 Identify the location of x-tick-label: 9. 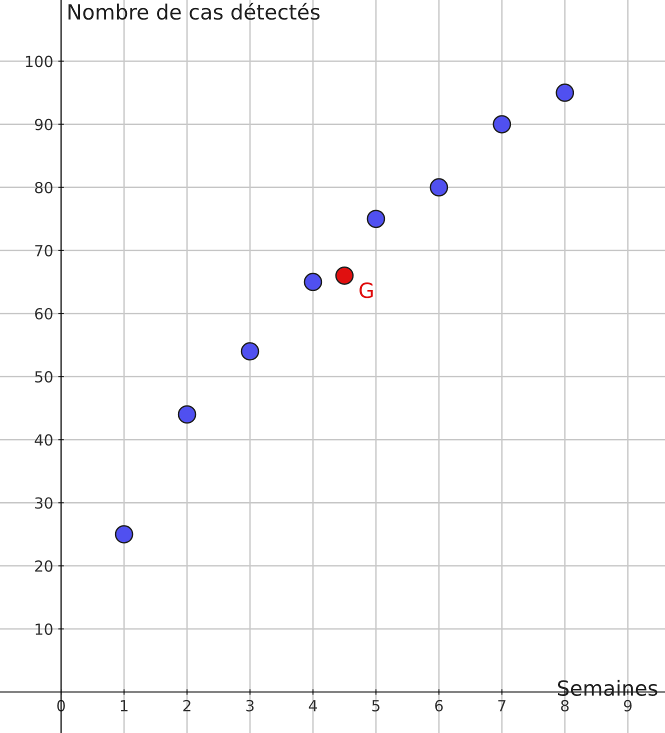
(628, 706).